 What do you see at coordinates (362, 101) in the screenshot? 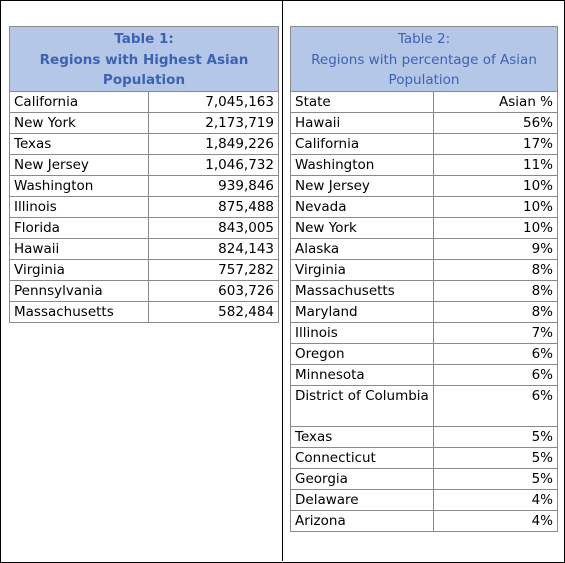
I see `state-column-header: State` at bounding box center [362, 101].